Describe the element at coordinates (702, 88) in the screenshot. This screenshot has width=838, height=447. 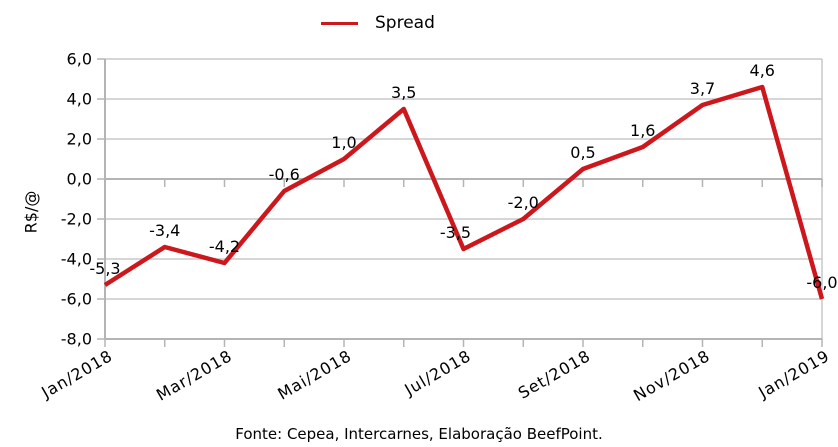
I see `data-label: 3,7` at that location.